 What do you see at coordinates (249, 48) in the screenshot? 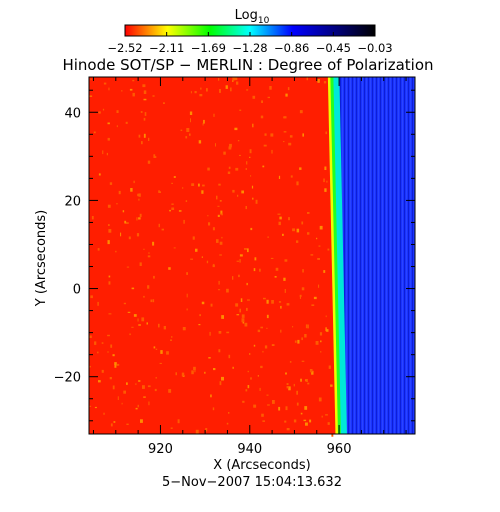
I see `colorbar-tick-label: −1.28` at bounding box center [249, 48].